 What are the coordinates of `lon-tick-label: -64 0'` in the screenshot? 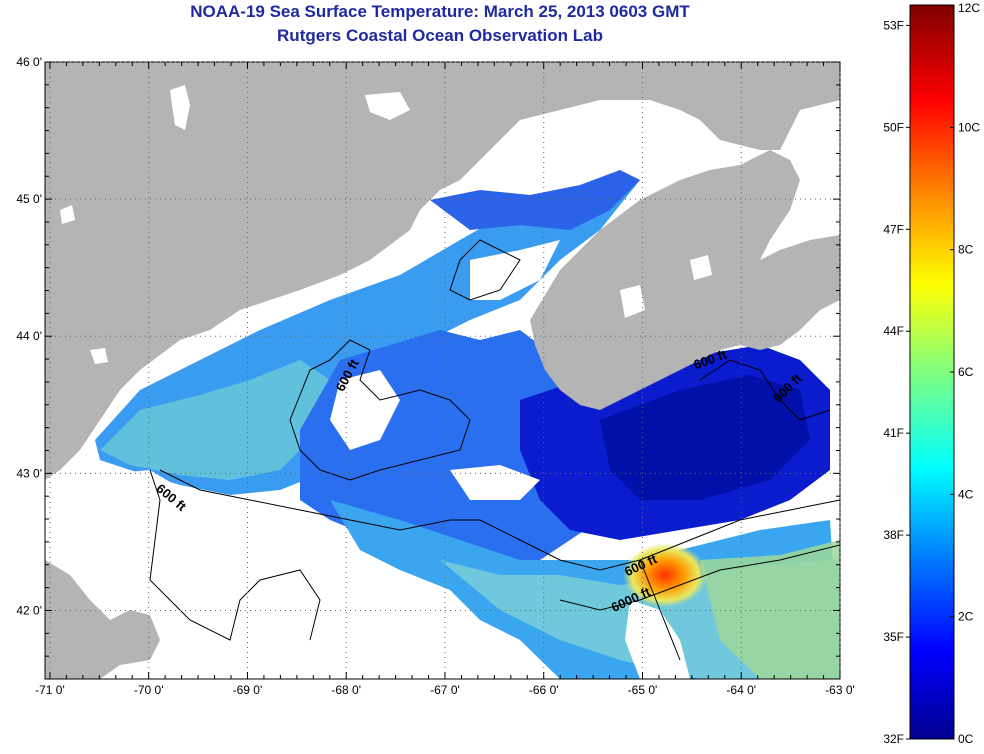 It's located at (741, 690).